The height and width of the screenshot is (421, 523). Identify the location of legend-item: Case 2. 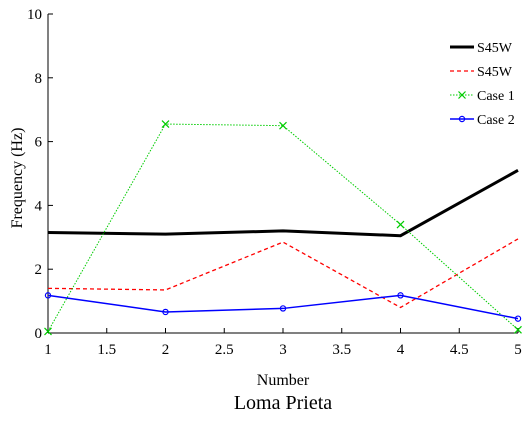
(482, 120).